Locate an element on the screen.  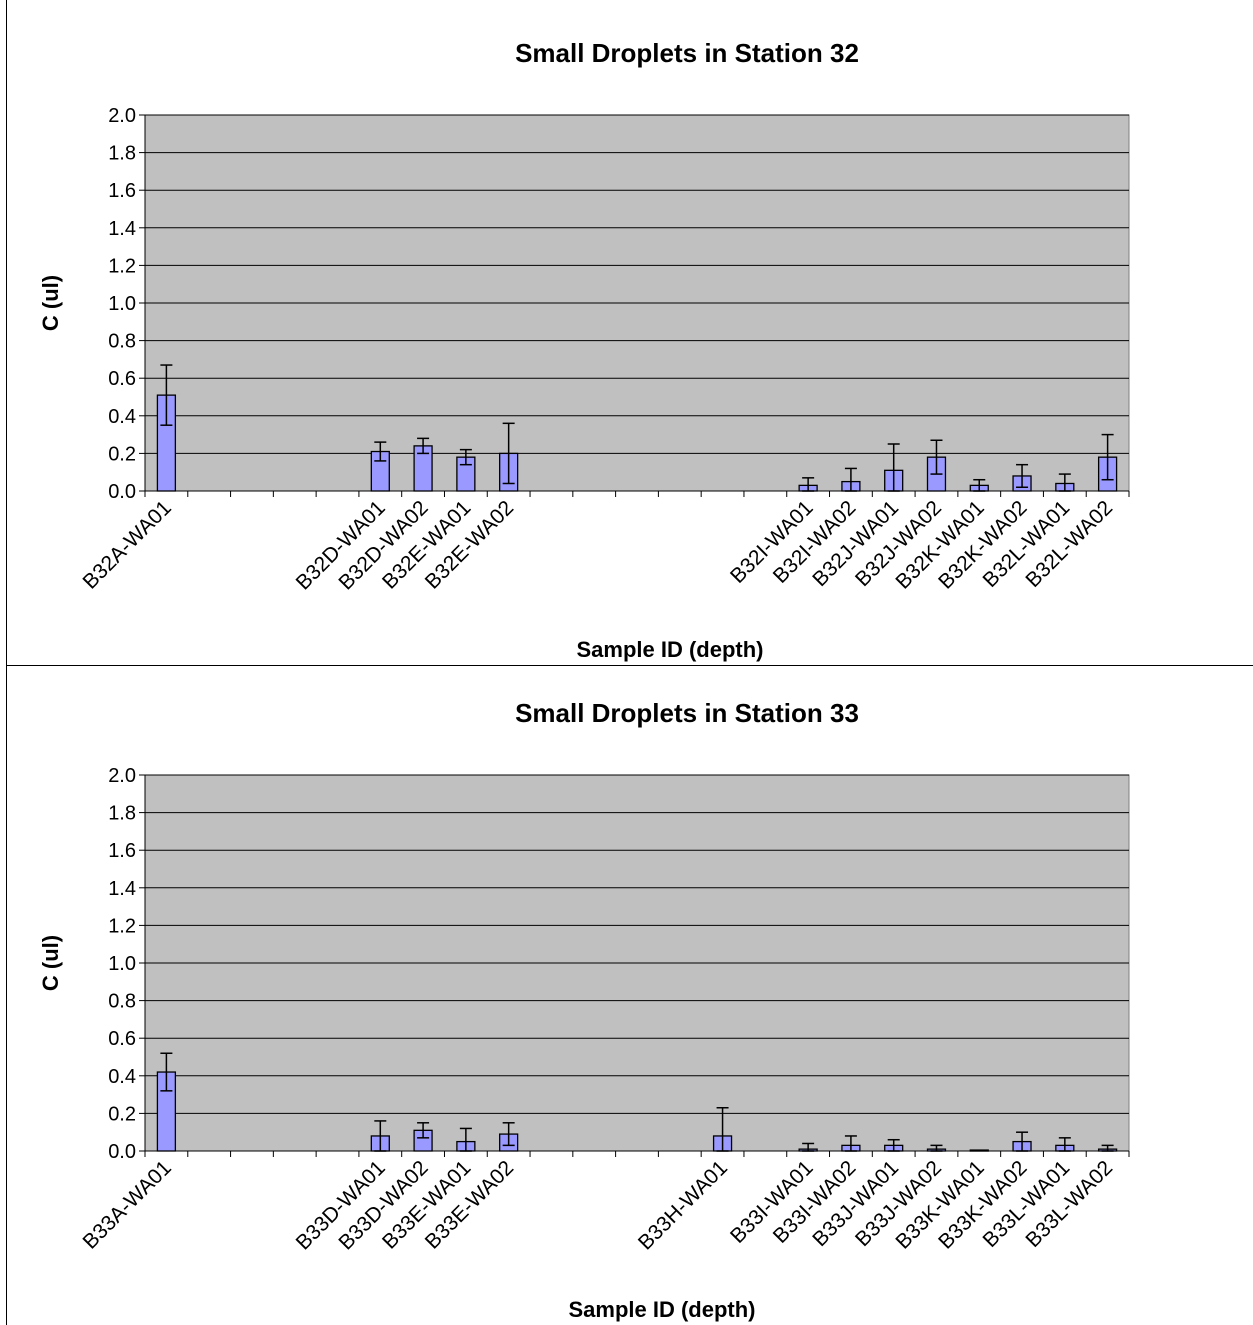
x-tick-label: B33A-WA01 is located at coordinates (127, 1204).